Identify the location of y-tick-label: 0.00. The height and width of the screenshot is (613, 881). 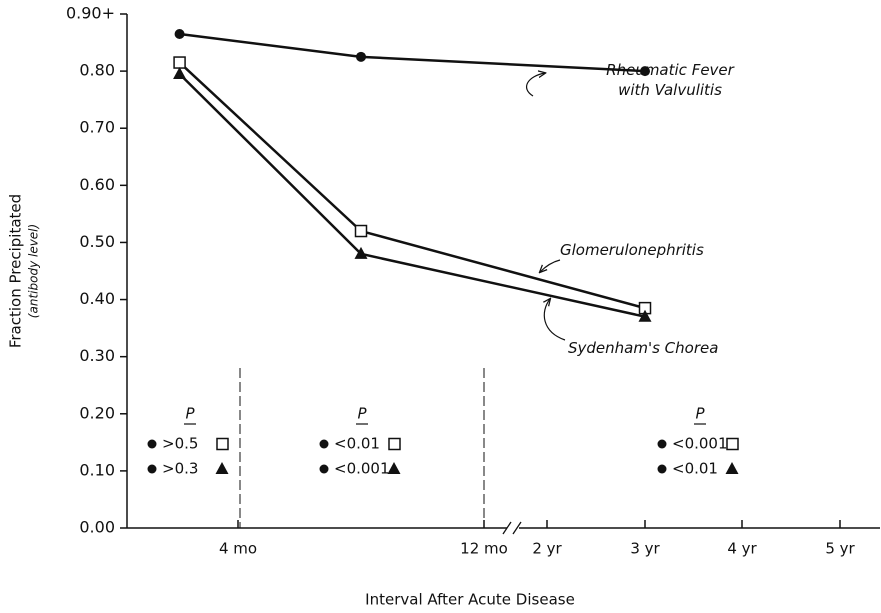
(97, 527).